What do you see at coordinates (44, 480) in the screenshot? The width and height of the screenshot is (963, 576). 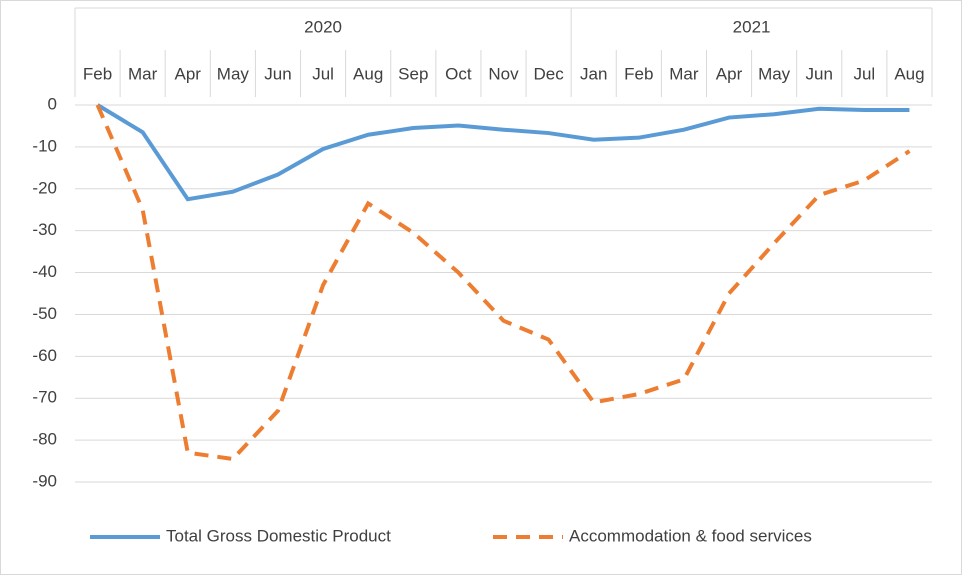 I see `y-tick-label: -90` at bounding box center [44, 480].